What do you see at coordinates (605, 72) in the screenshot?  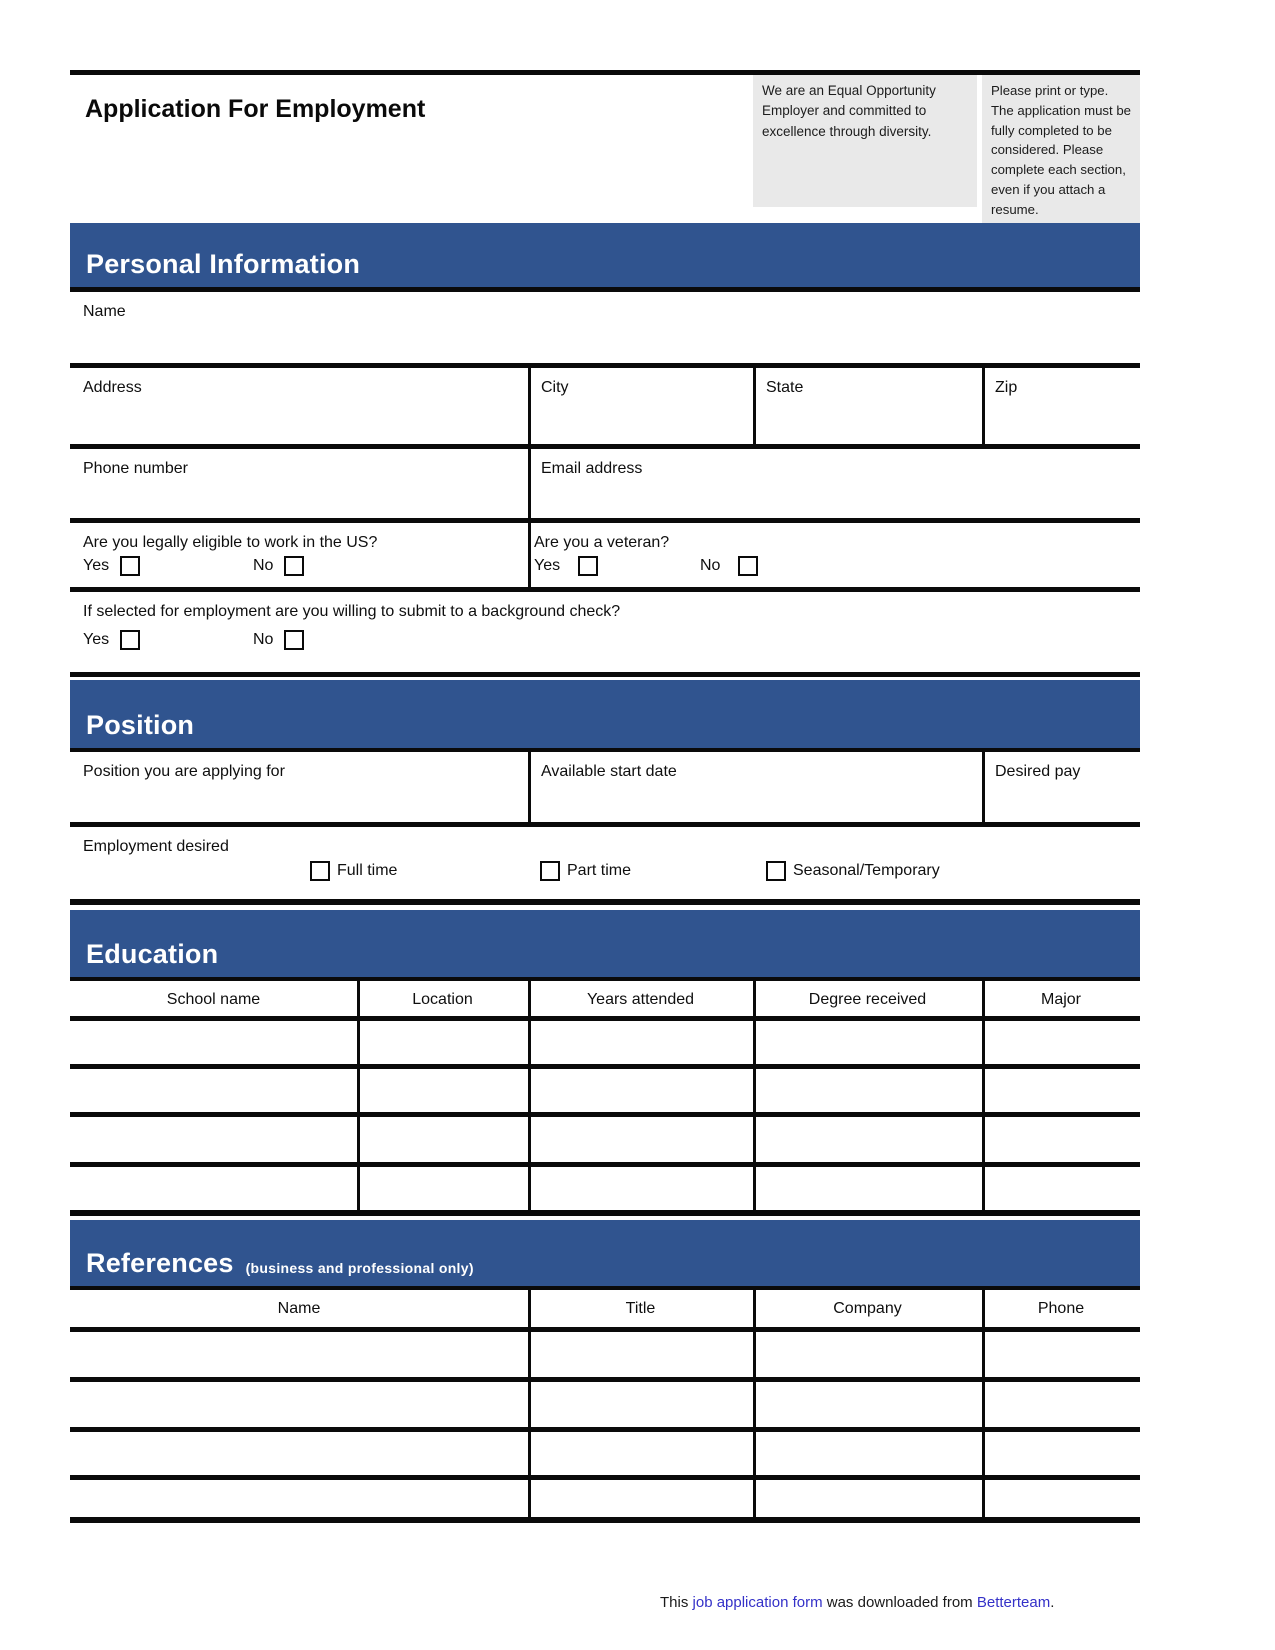 I see `top-border-line` at bounding box center [605, 72].